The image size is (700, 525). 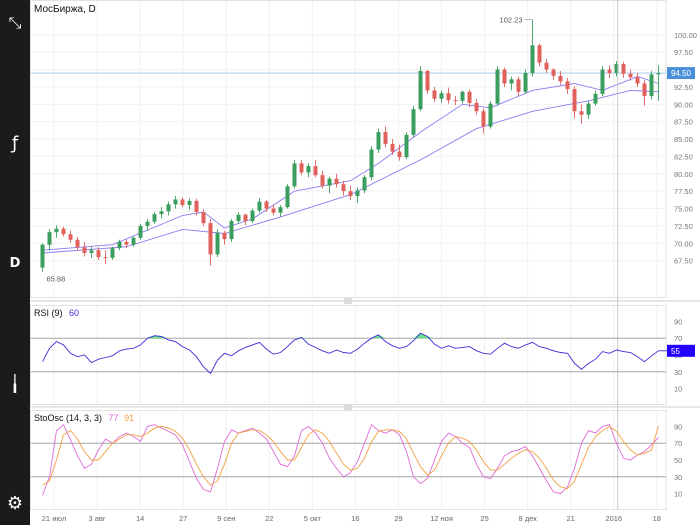 I want to click on fullscreen-icon-glyph: ⤡, so click(x=15, y=22).